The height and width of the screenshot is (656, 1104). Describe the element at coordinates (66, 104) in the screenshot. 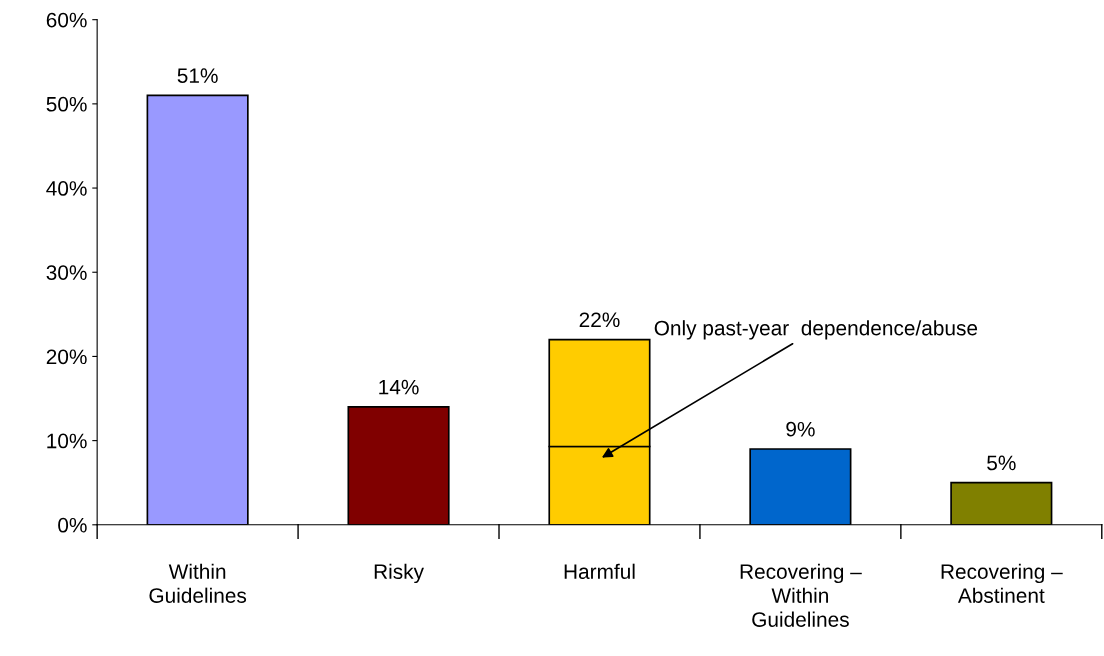

I see `y-tick-label: 50%` at that location.